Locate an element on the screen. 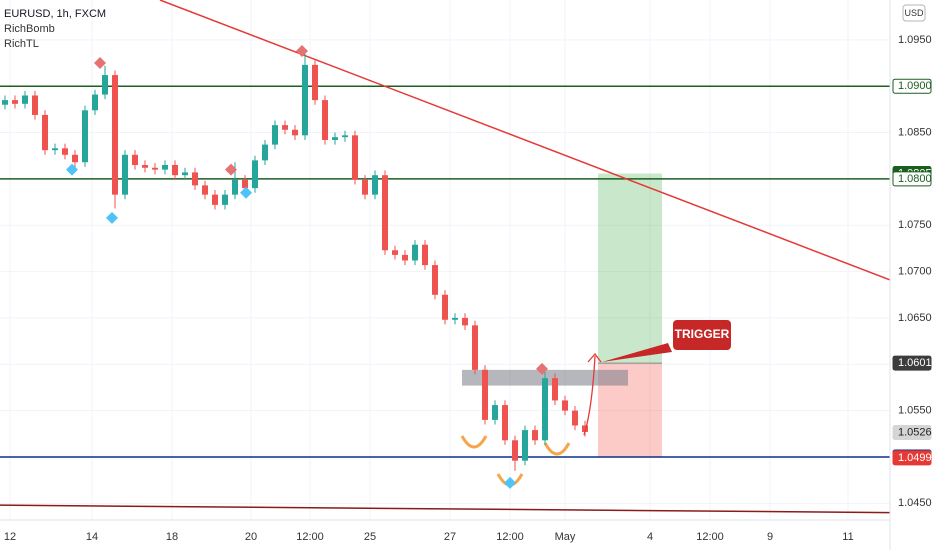  callout-pointer is located at coordinates (637, 352).